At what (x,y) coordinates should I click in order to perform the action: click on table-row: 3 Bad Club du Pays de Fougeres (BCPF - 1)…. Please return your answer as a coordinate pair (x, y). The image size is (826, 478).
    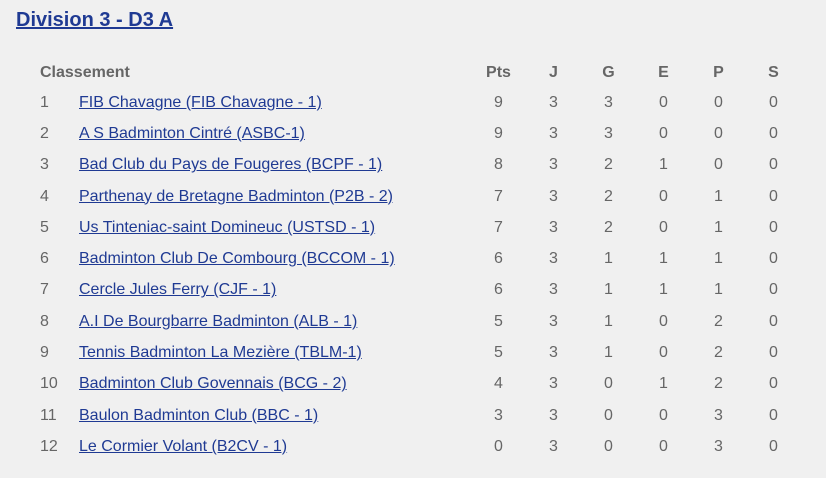
    Looking at the image, I should click on (416, 165).